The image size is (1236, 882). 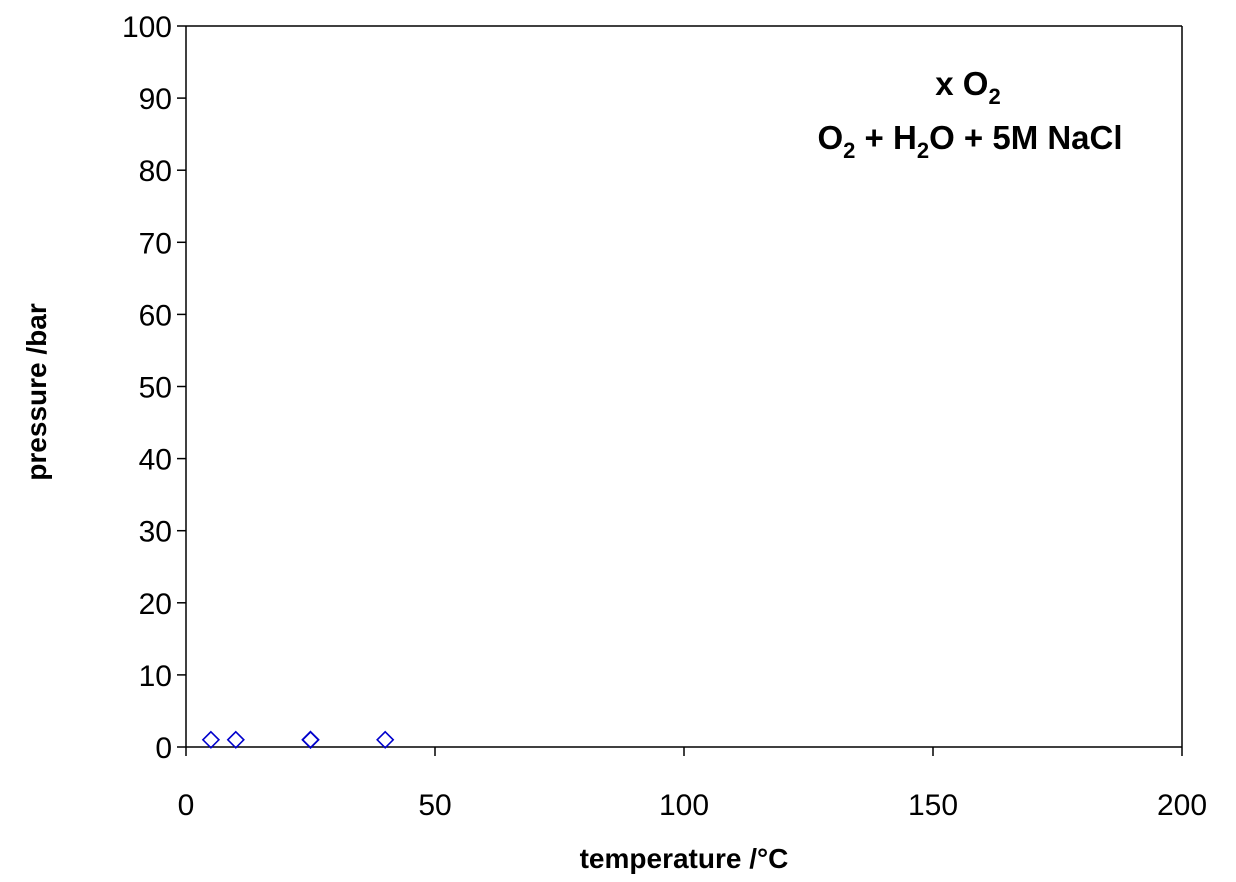 I want to click on y-tick-label: 20, so click(x=155, y=604).